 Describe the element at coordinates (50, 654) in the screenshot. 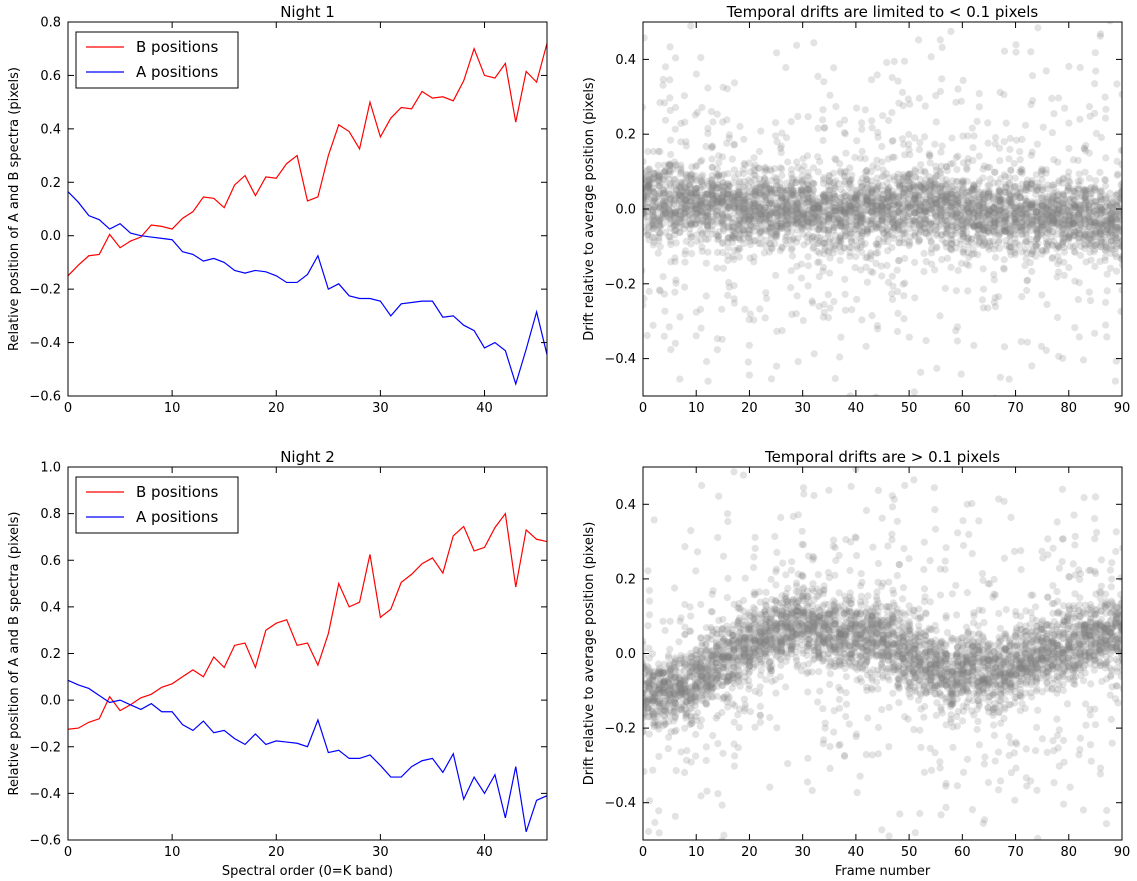

I see `y-tick-label: 0.2` at that location.